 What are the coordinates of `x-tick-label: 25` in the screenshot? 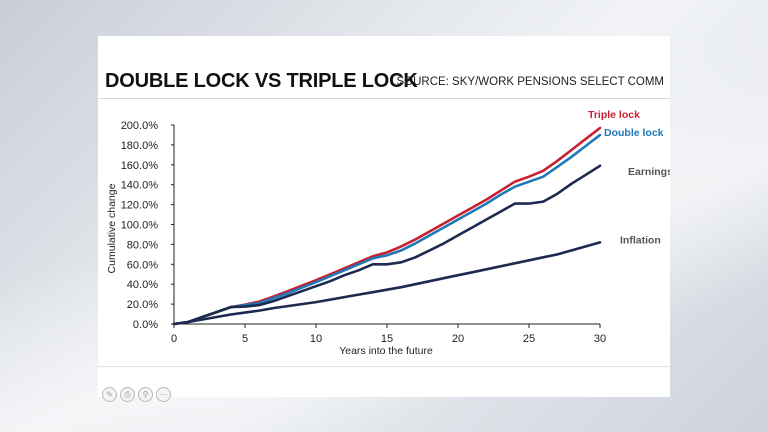 It's located at (529, 339).